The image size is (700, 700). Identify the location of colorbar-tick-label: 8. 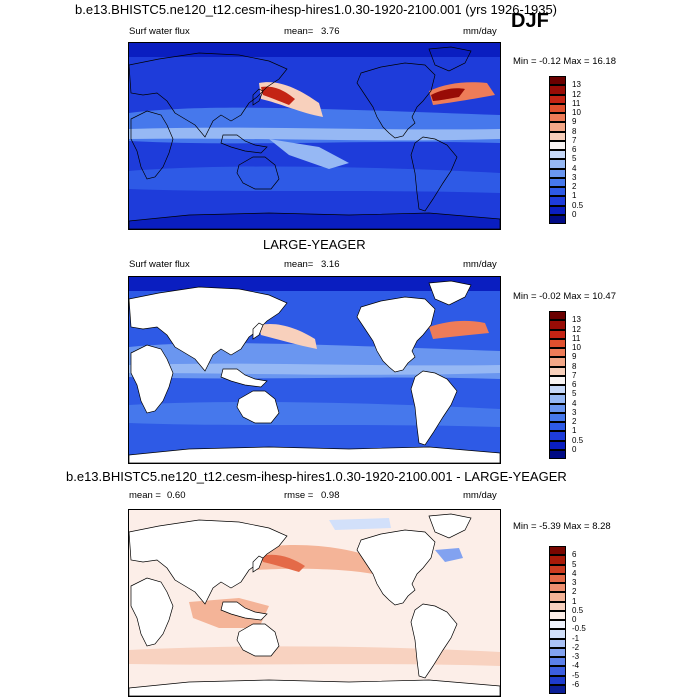
(574, 366).